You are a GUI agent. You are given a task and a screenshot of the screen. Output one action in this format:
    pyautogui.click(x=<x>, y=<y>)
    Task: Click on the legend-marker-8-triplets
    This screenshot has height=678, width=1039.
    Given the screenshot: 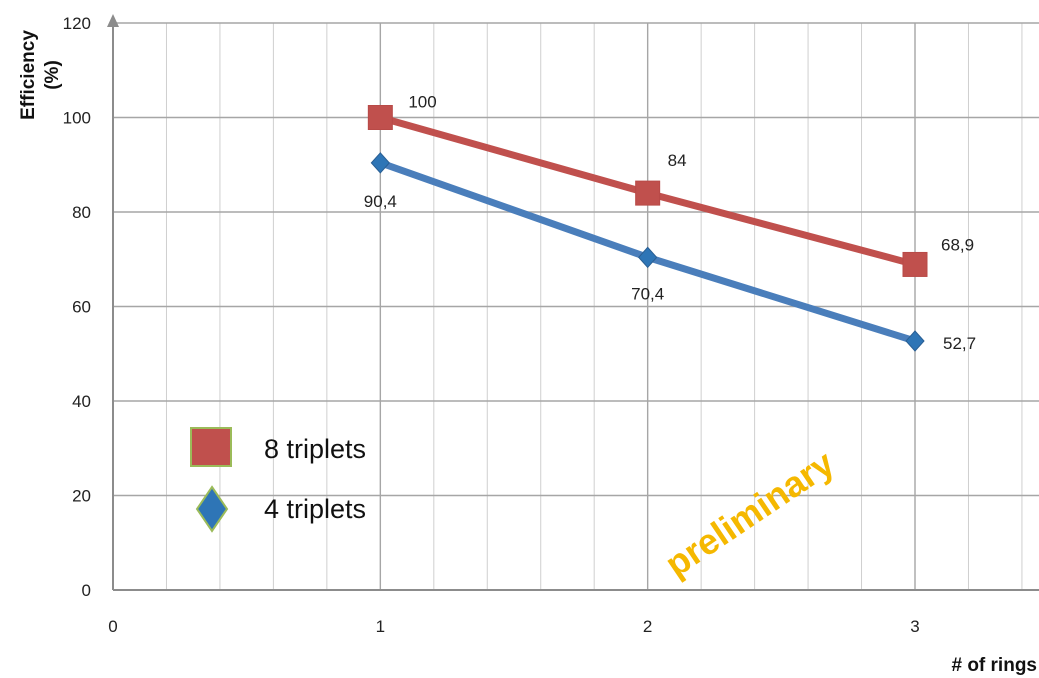 What is the action you would take?
    pyautogui.click(x=211, y=447)
    